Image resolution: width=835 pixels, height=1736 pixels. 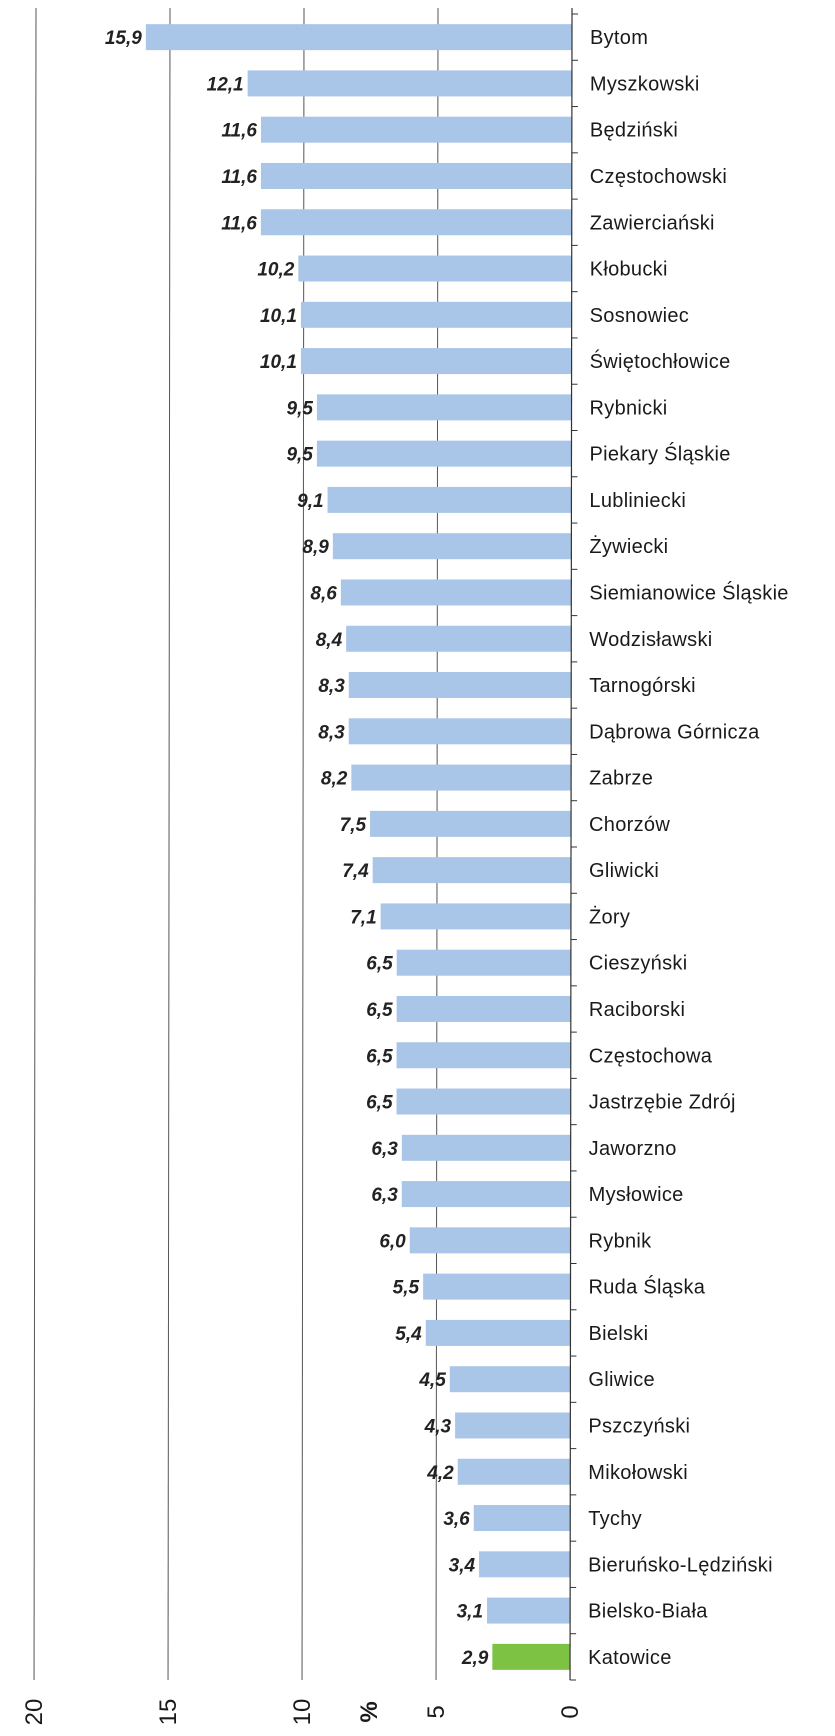 I want to click on data-label: 8,9, so click(x=315, y=547).